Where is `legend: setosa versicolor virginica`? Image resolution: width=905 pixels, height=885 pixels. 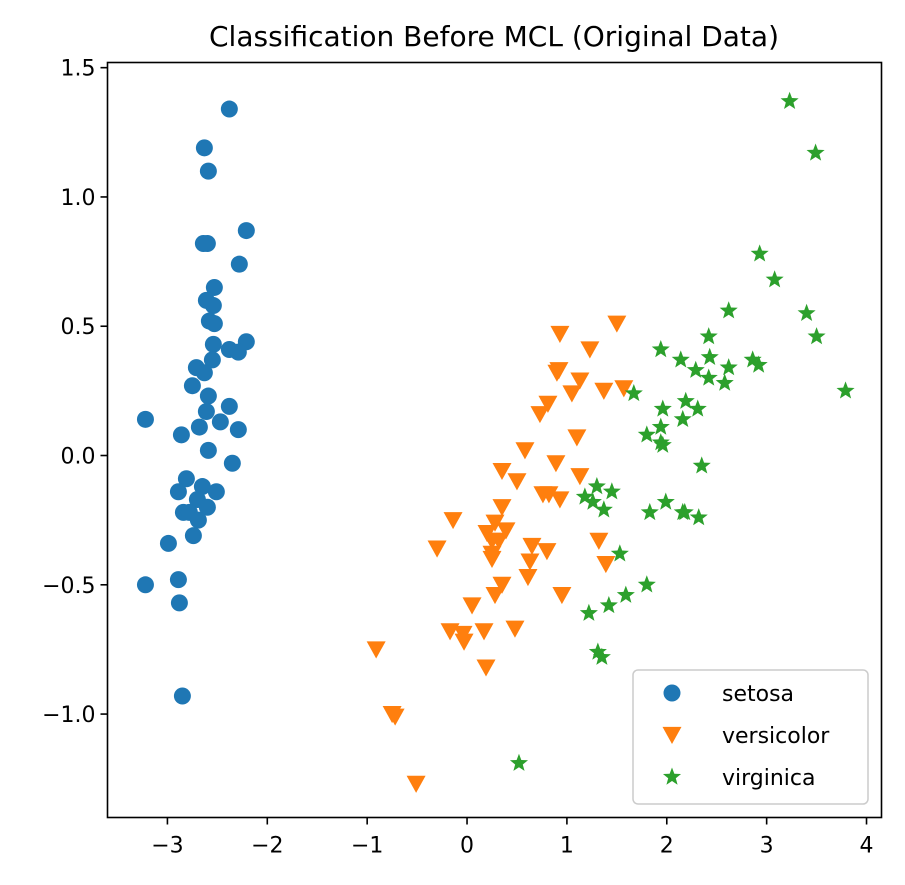
legend: setosa versicolor virginica is located at coordinates (750, 737).